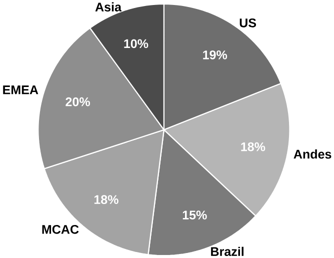 This screenshot has height=258, width=334. What do you see at coordinates (136, 43) in the screenshot?
I see `data-label: 10%` at bounding box center [136, 43].